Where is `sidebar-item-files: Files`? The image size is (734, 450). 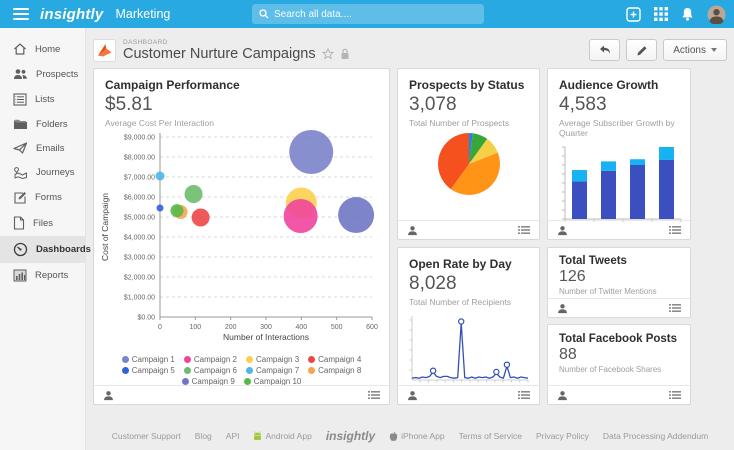
sidebar-item-files: Files is located at coordinates (42, 223).